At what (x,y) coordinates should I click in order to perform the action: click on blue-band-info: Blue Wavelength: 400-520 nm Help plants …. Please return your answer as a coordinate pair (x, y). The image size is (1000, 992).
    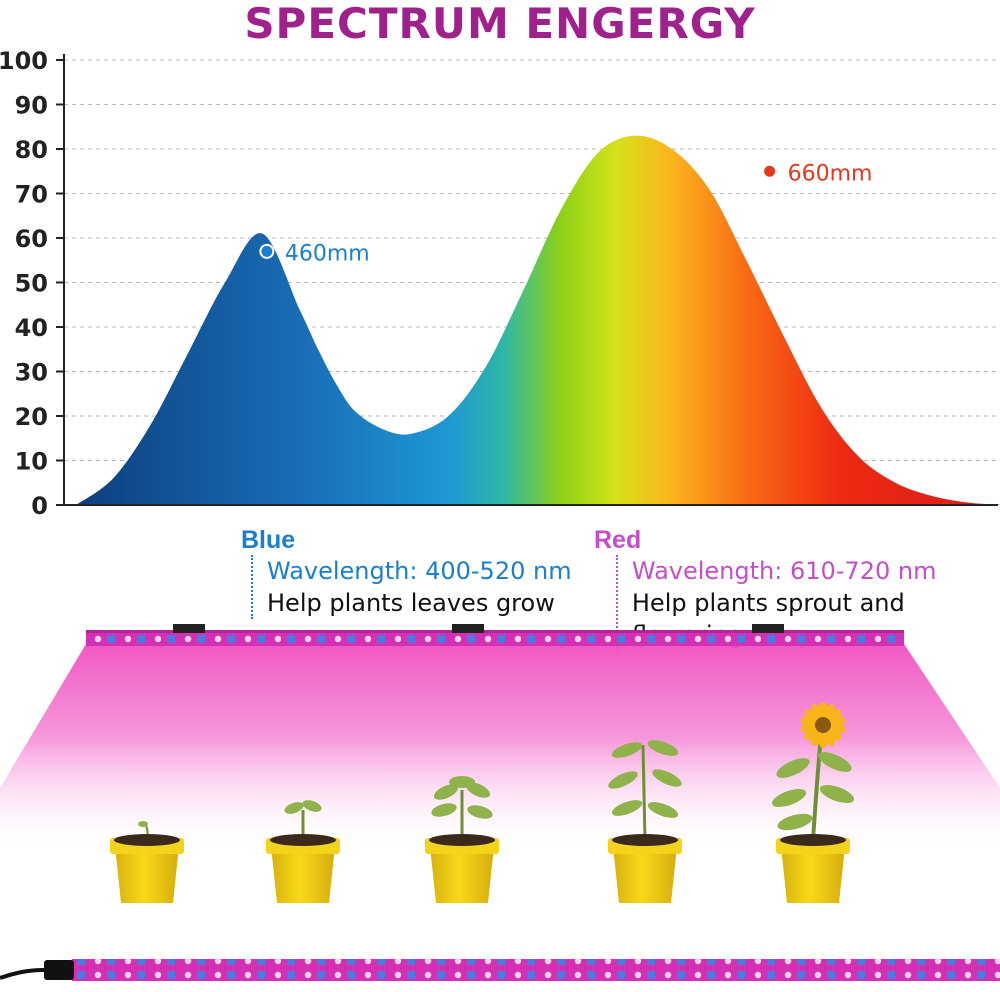
    Looking at the image, I should click on (406, 572).